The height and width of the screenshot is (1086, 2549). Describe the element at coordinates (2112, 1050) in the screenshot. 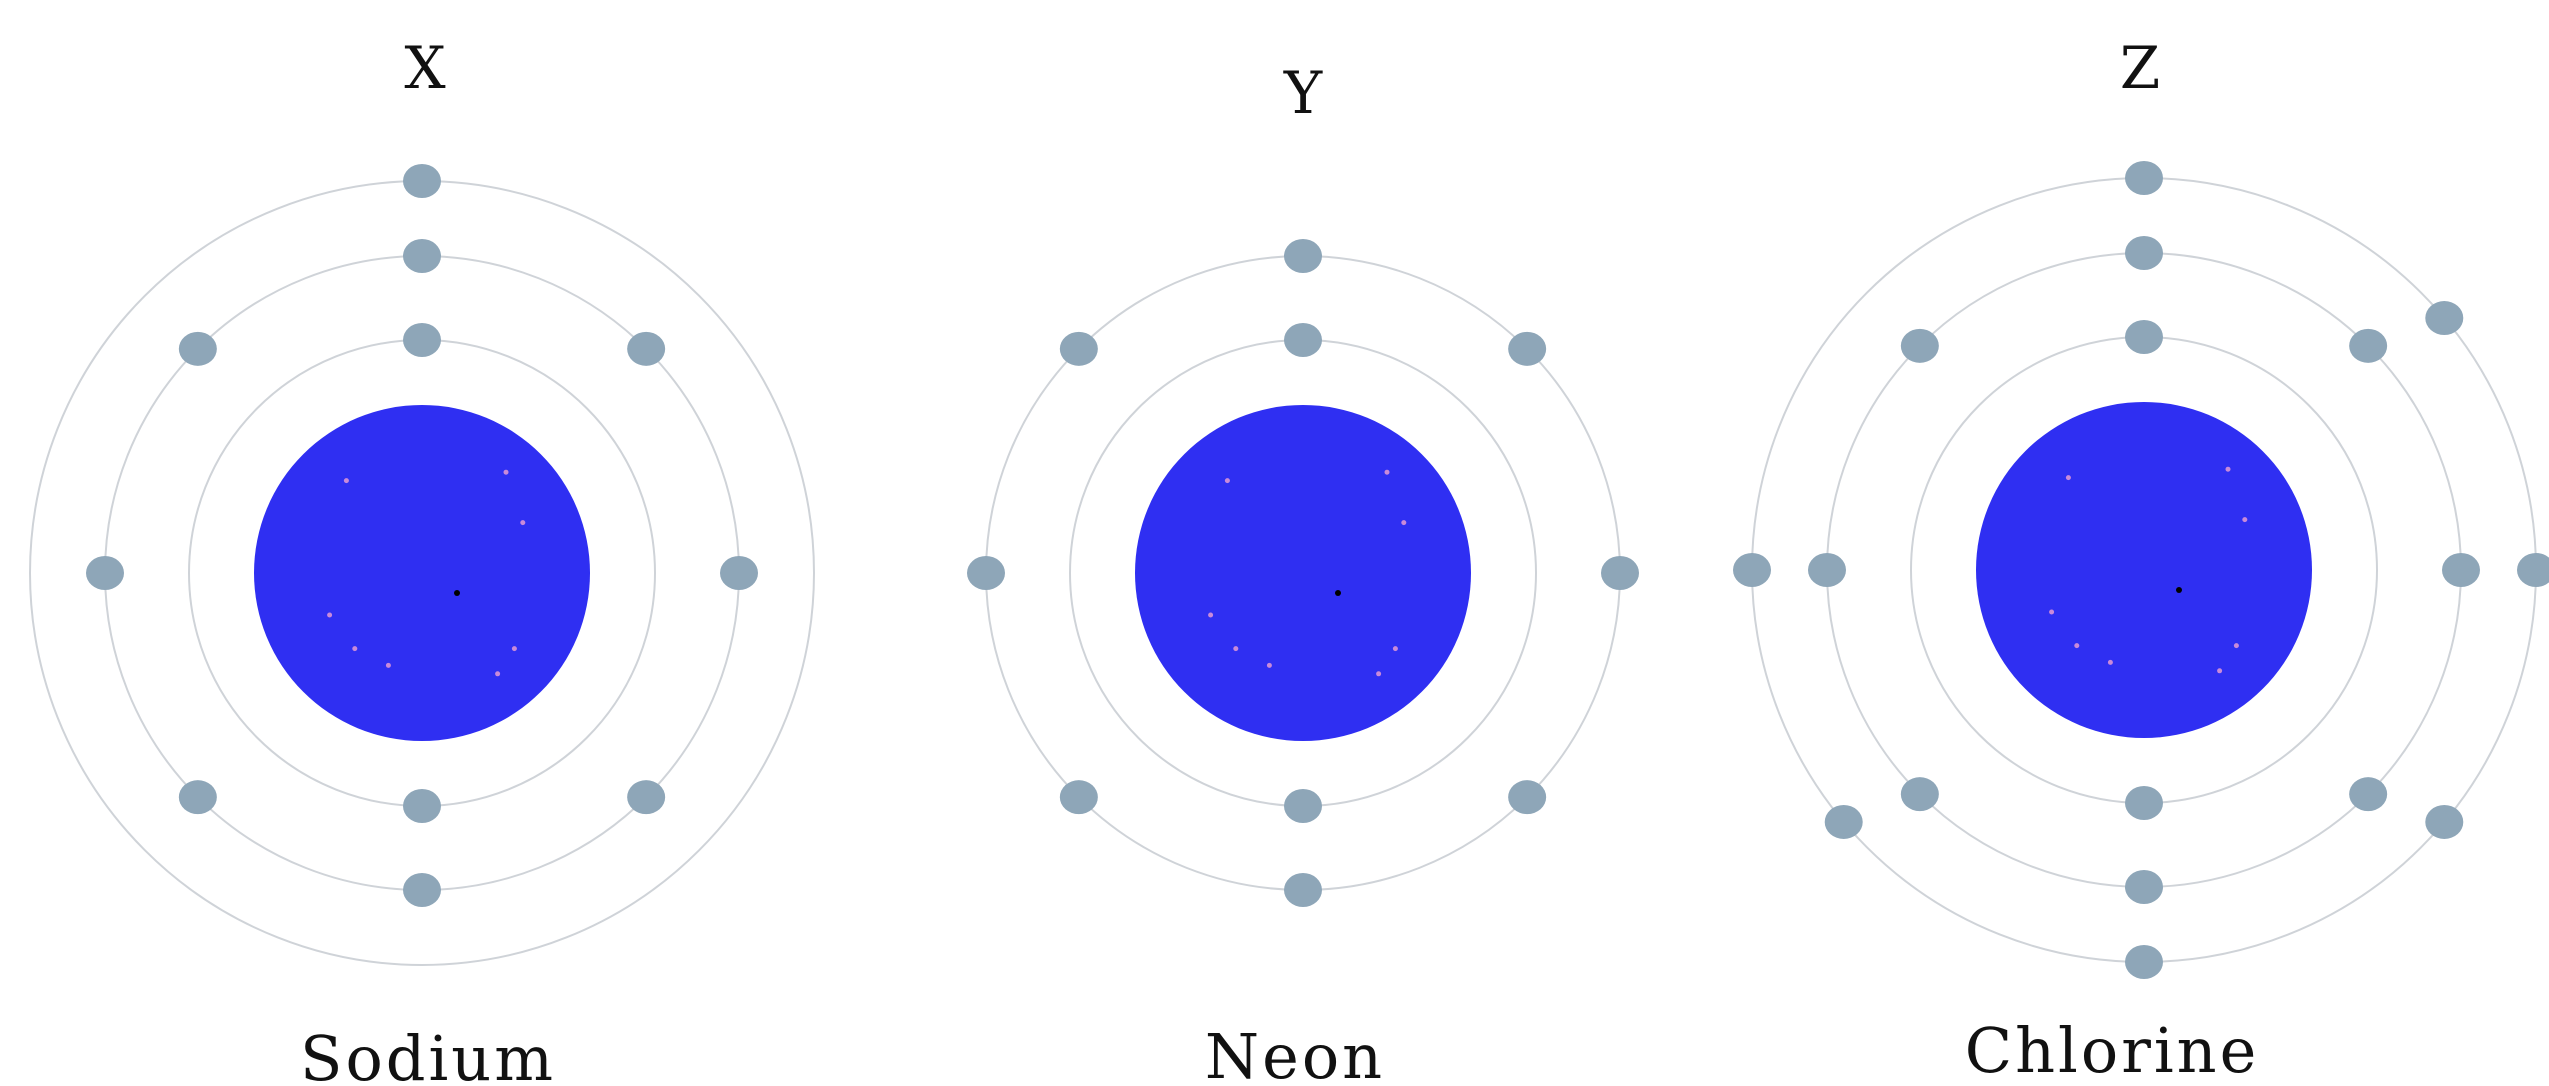

I see `atom-z-name: Chlorine` at that location.